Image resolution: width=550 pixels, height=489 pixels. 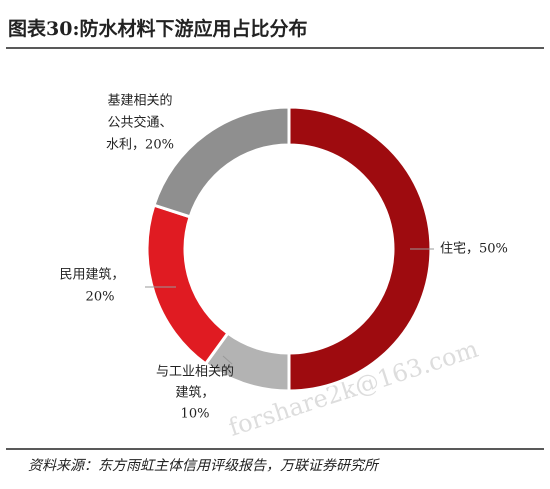 I want to click on data-label: 公共交通、, so click(x=139, y=123).